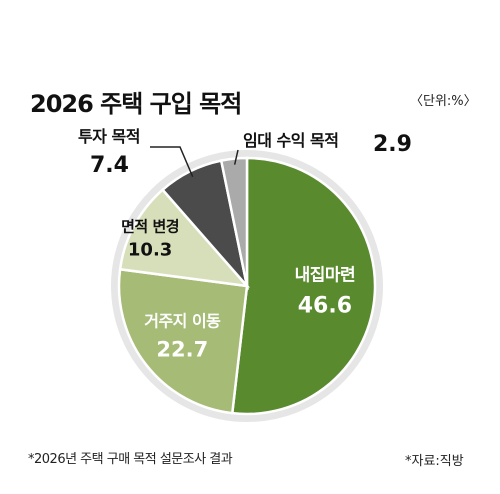  Describe the element at coordinates (392, 144) in the screenshot. I see `slice-value-label-4: 2.9` at that location.